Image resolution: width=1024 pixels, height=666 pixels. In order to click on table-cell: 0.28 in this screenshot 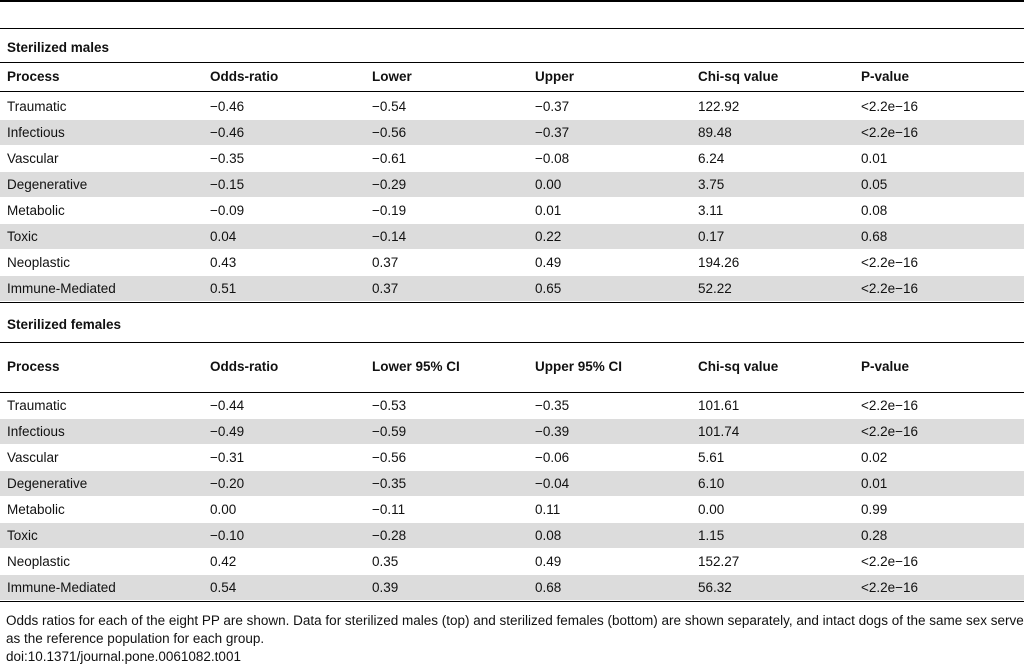, I will do `click(874, 535)`.